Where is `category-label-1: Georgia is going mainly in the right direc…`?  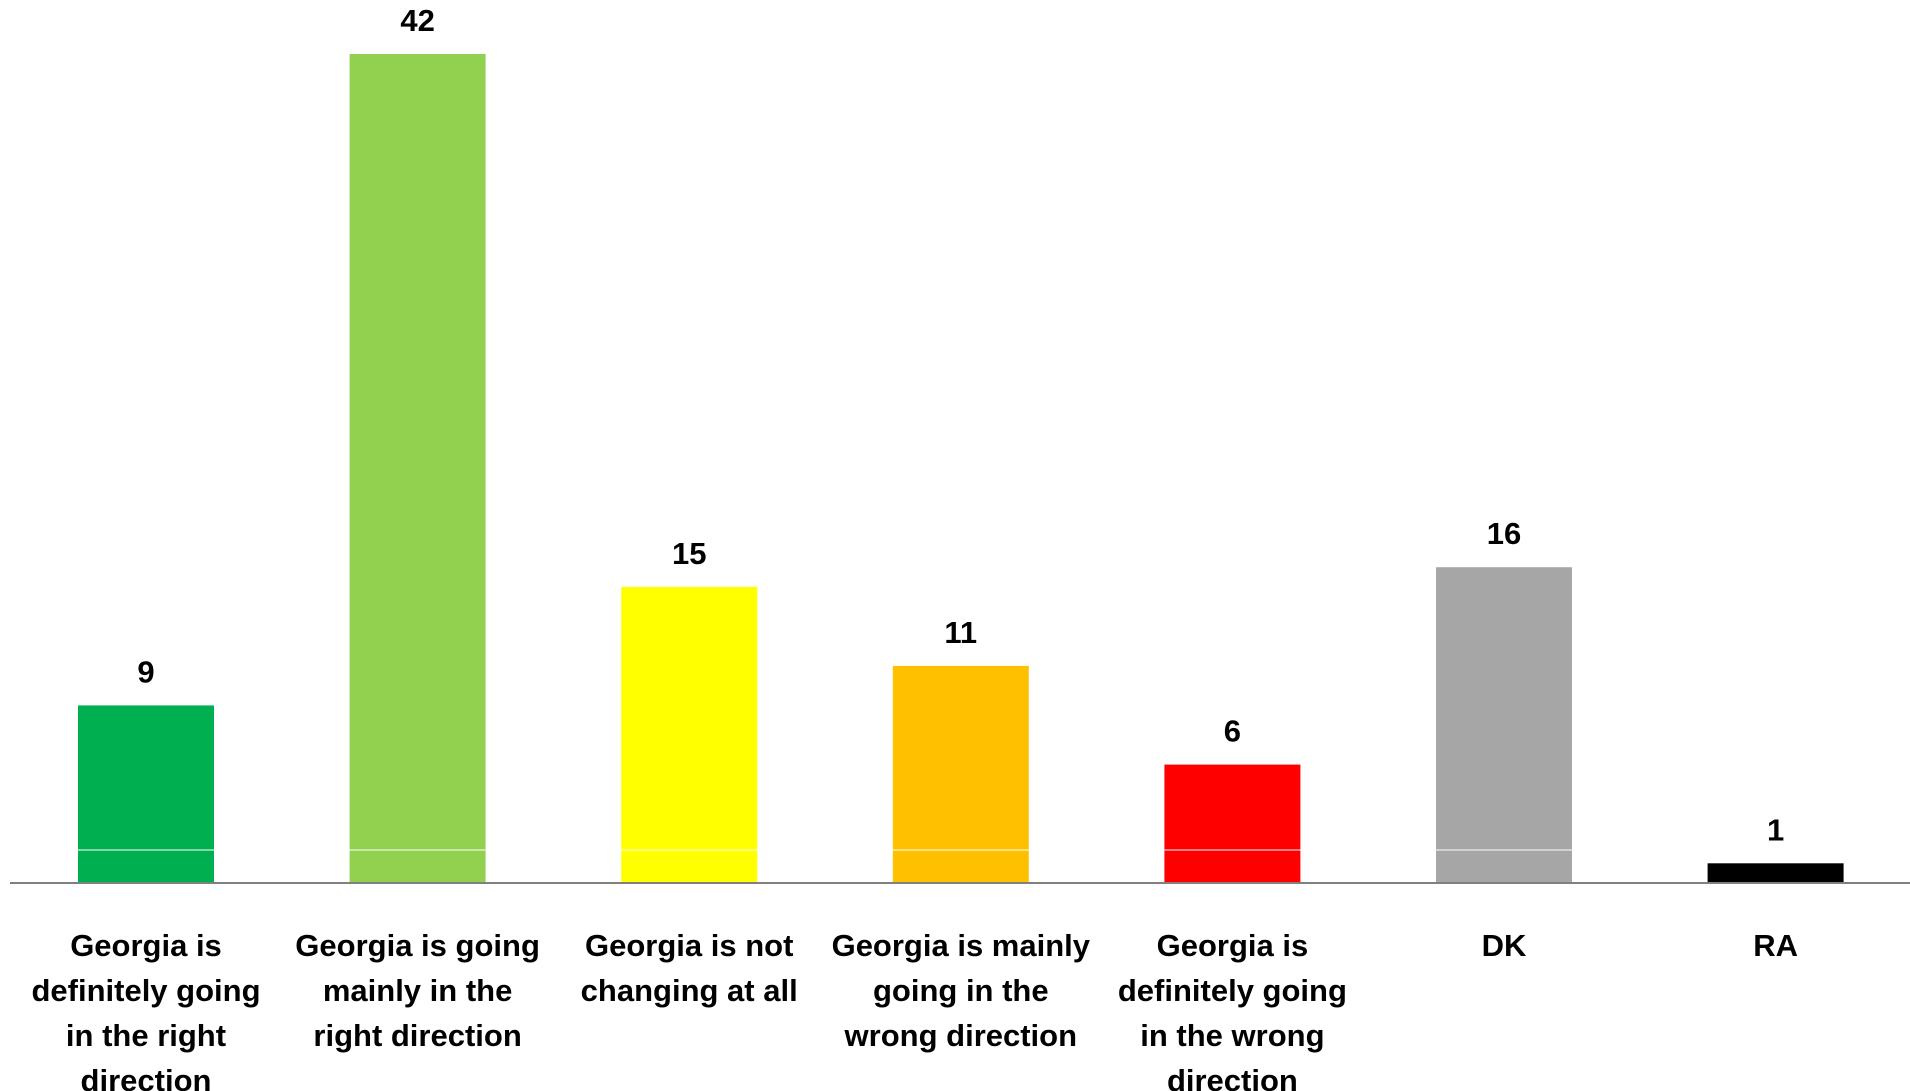 category-label-1: Georgia is going mainly in the right direc… is located at coordinates (417, 990).